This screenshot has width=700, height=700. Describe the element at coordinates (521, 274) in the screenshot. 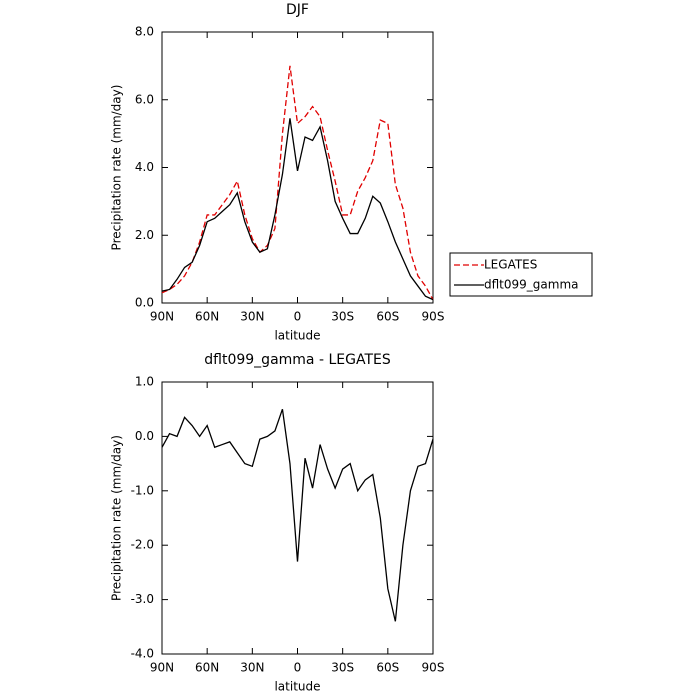

I see `legend-box` at that location.